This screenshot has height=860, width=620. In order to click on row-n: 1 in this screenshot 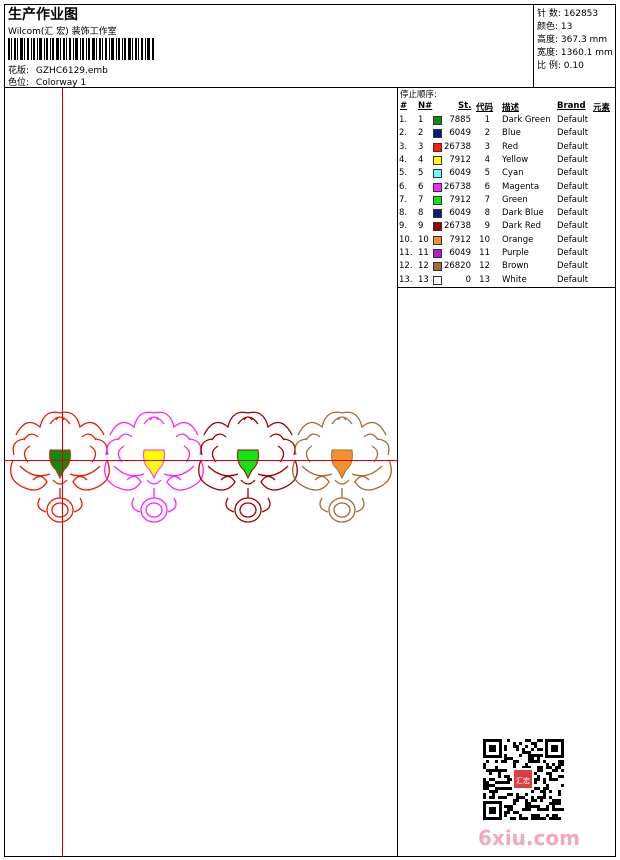, I will do `click(421, 120)`.